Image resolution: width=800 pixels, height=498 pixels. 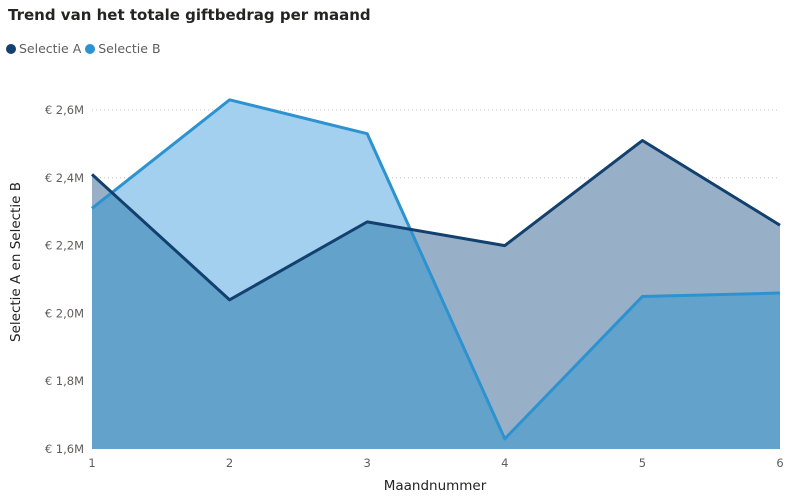 I want to click on y-axis-ticks: € 1,6M € 1,8M € 2,0M € 2,2M € 2,4M € 2,6M, so click(x=64, y=279).